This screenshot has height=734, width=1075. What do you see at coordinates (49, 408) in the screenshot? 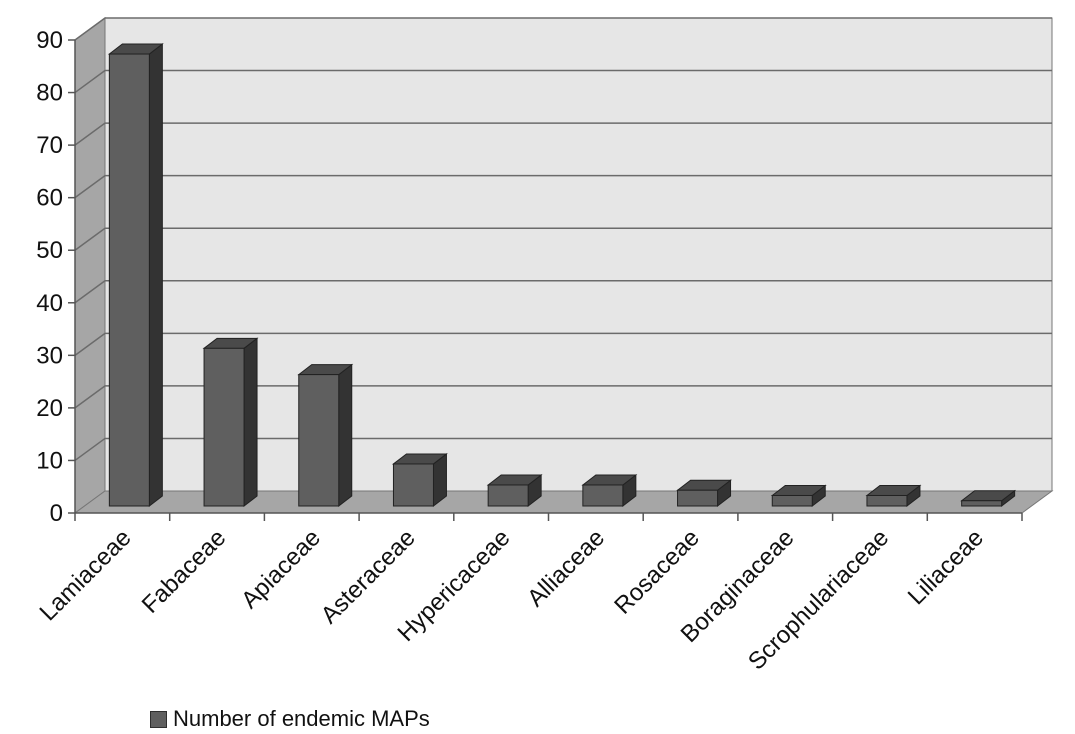
I see `y-tick-label: 20` at bounding box center [49, 408].